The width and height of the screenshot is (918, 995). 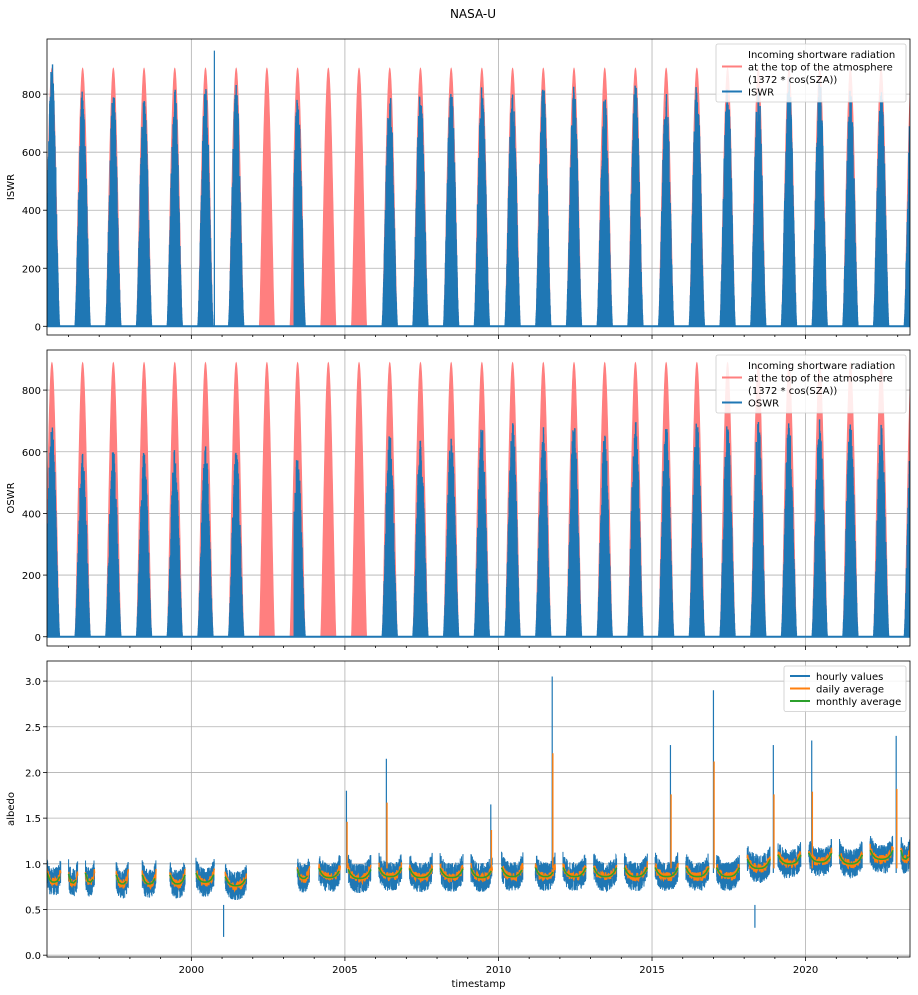 I want to click on y-tick-label: 2.0, so click(x=33, y=773).